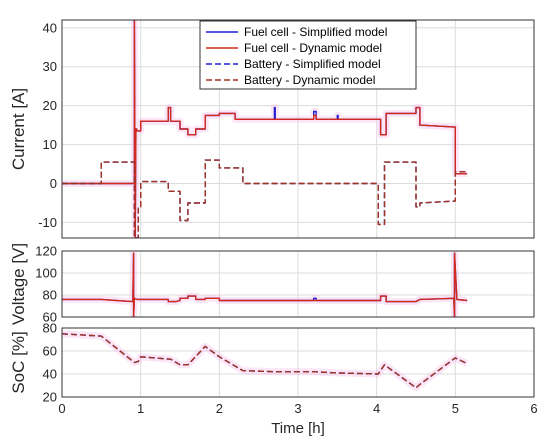 This screenshot has height=441, width=550. Describe the element at coordinates (312, 64) in the screenshot. I see `legend-entry-label: Battery - Simplified model` at that location.